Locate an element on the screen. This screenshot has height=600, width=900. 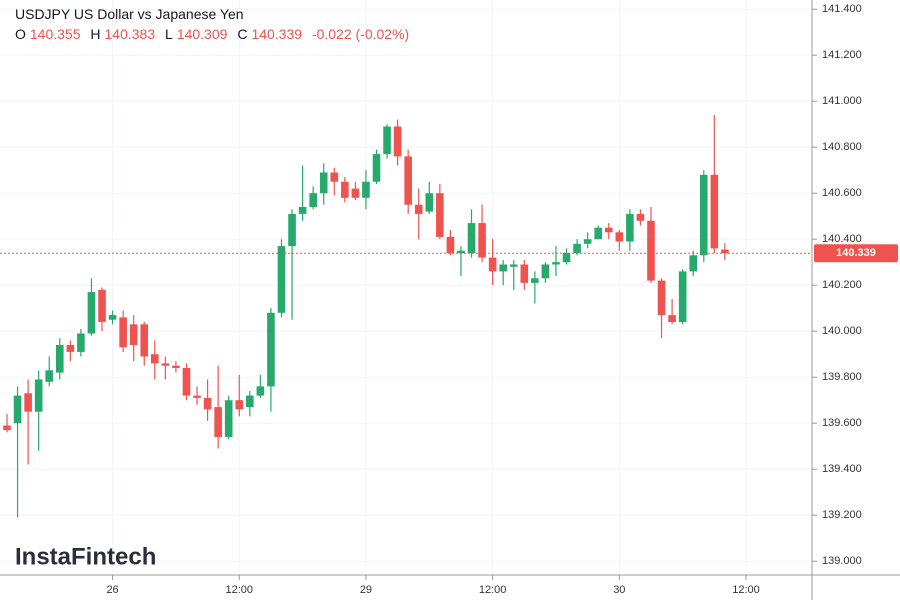
x-tick-label: 30 is located at coordinates (619, 590).